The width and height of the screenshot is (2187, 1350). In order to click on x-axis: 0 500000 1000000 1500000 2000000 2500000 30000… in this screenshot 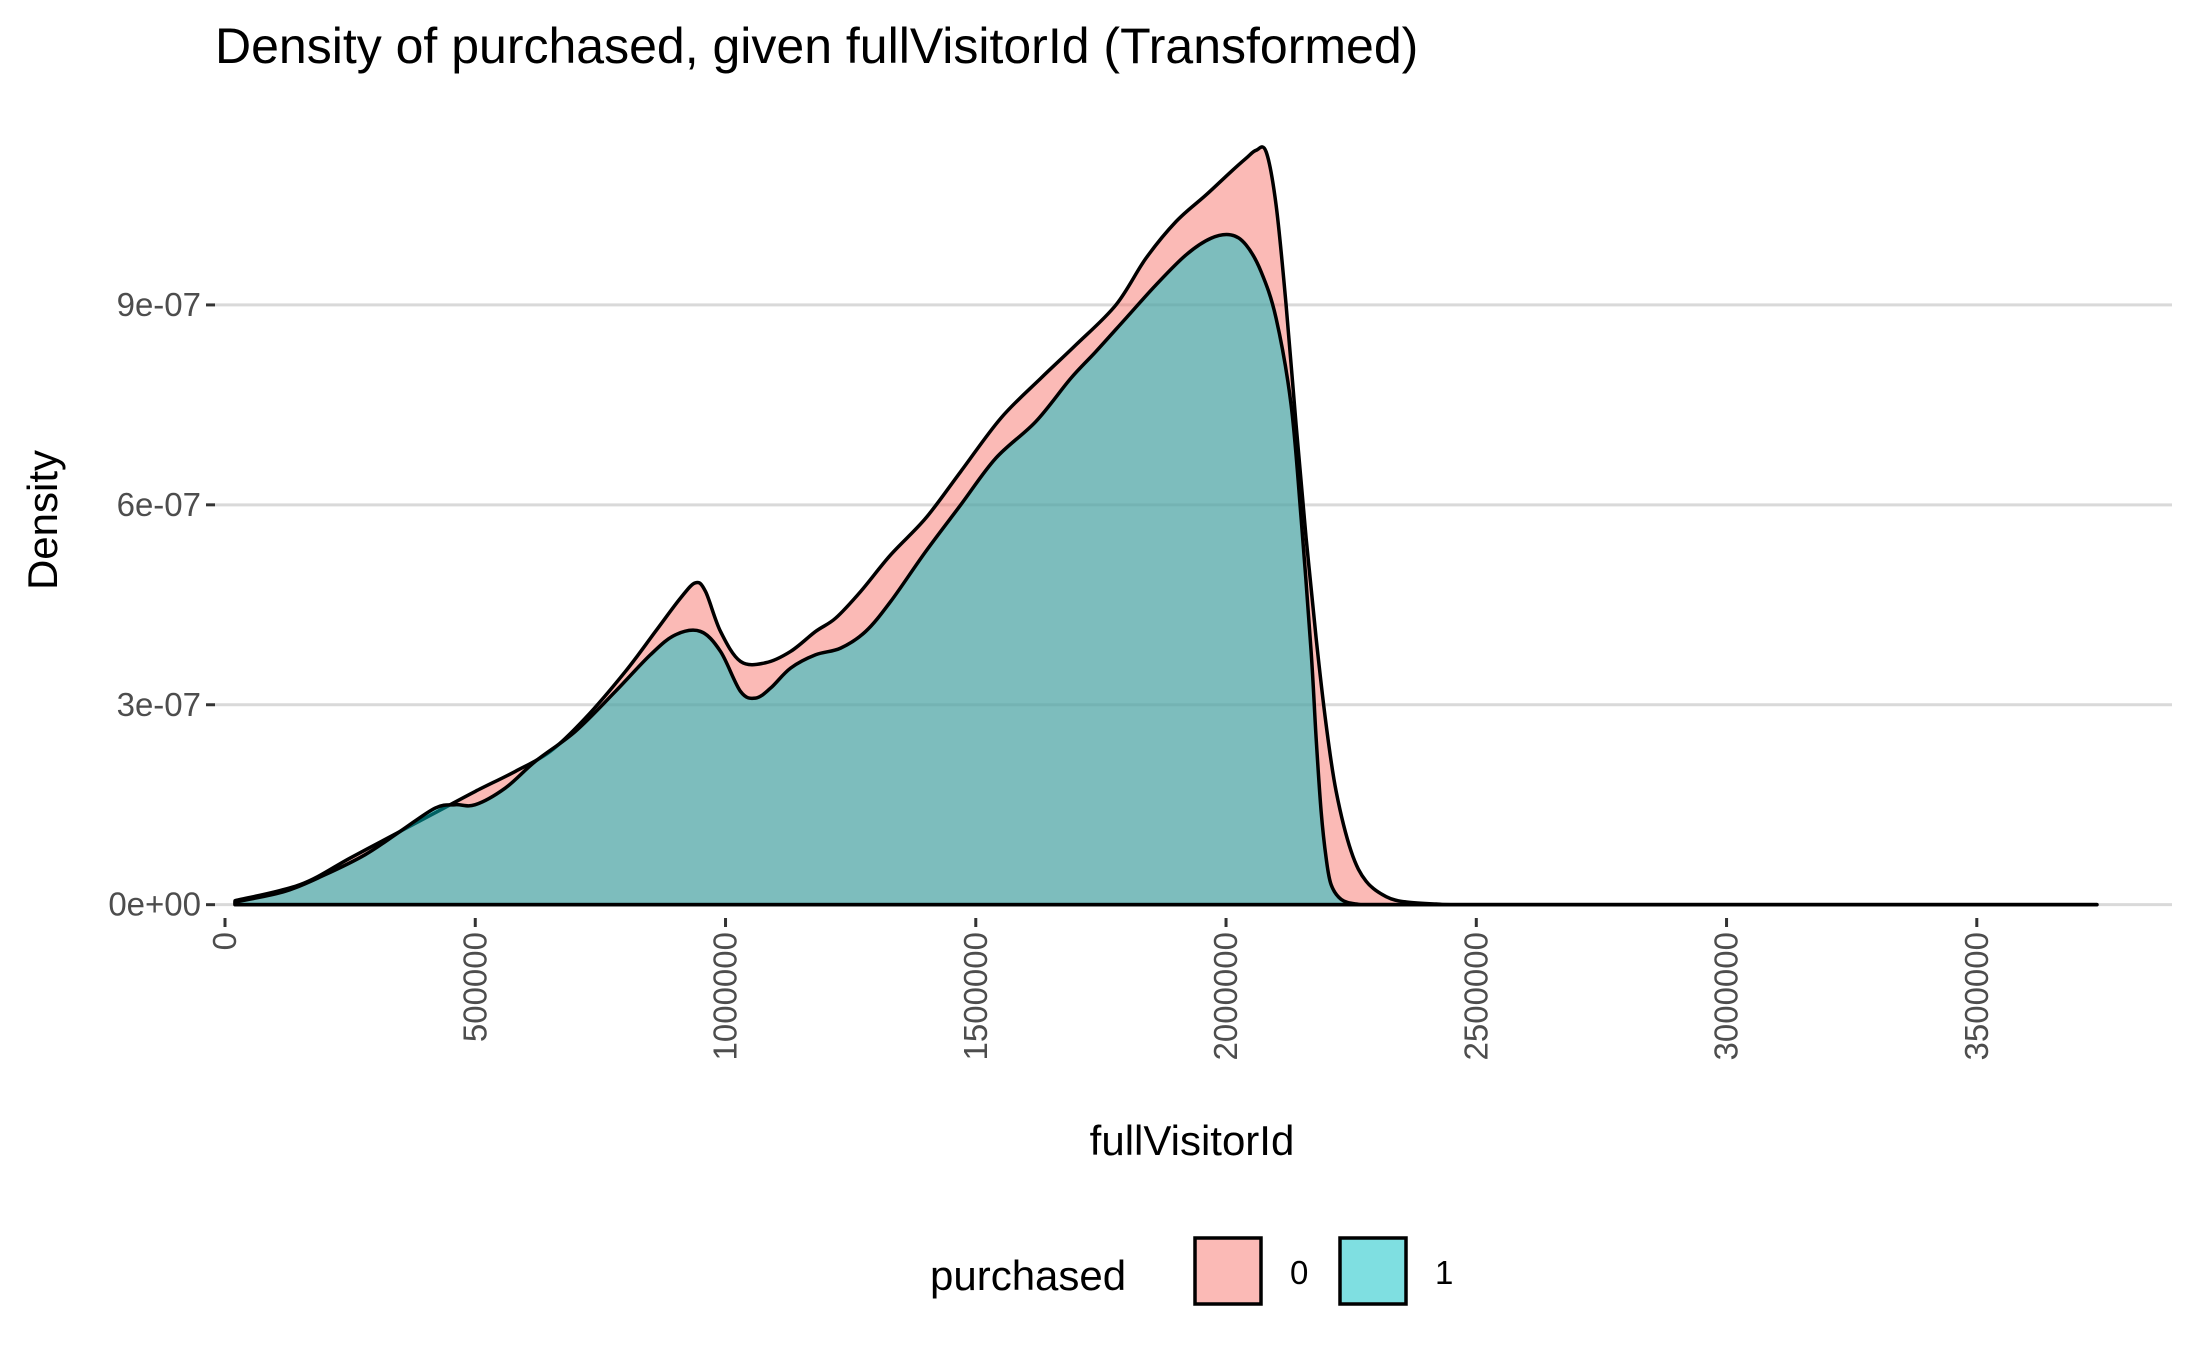, I will do `click(1100, 989)`.